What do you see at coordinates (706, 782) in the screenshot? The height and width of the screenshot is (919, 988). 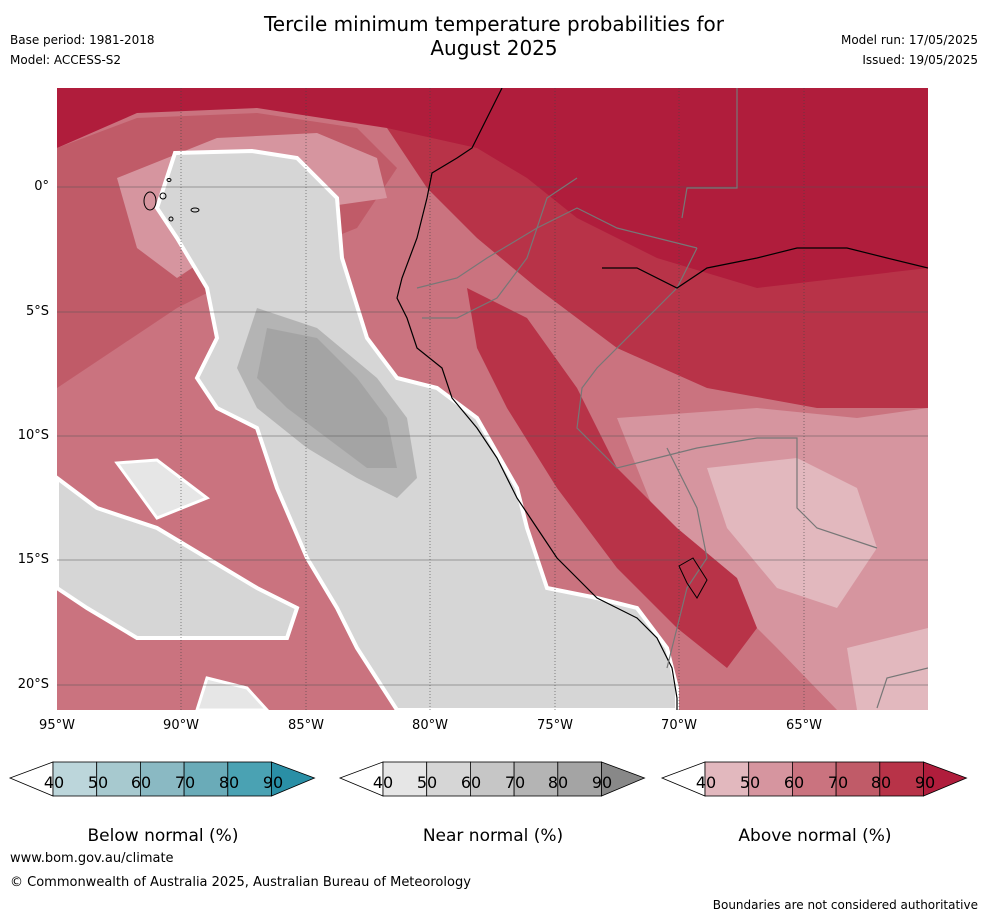 I see `cb2-tick-40: 40` at bounding box center [706, 782].